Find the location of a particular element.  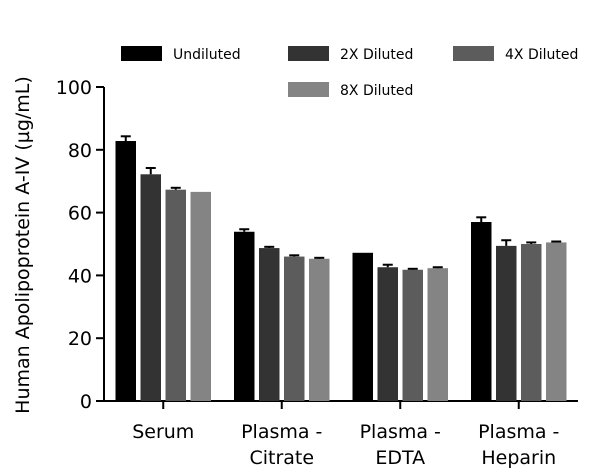

x-tick-label: Plasma - Heparin is located at coordinates (518, 445).